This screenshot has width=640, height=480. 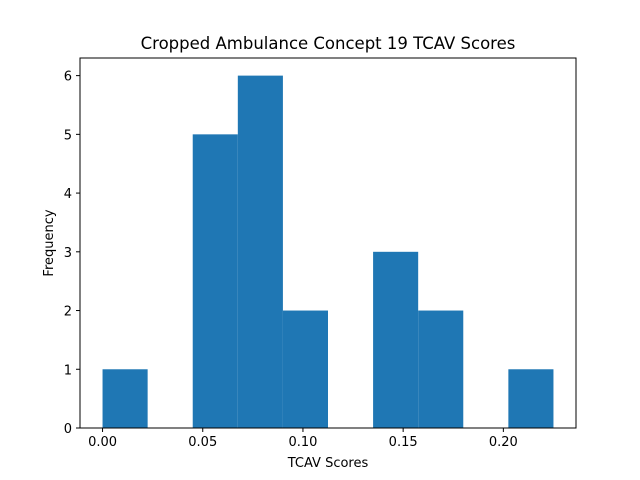 I want to click on x-axis-label: TCAV Scores, so click(x=328, y=463).